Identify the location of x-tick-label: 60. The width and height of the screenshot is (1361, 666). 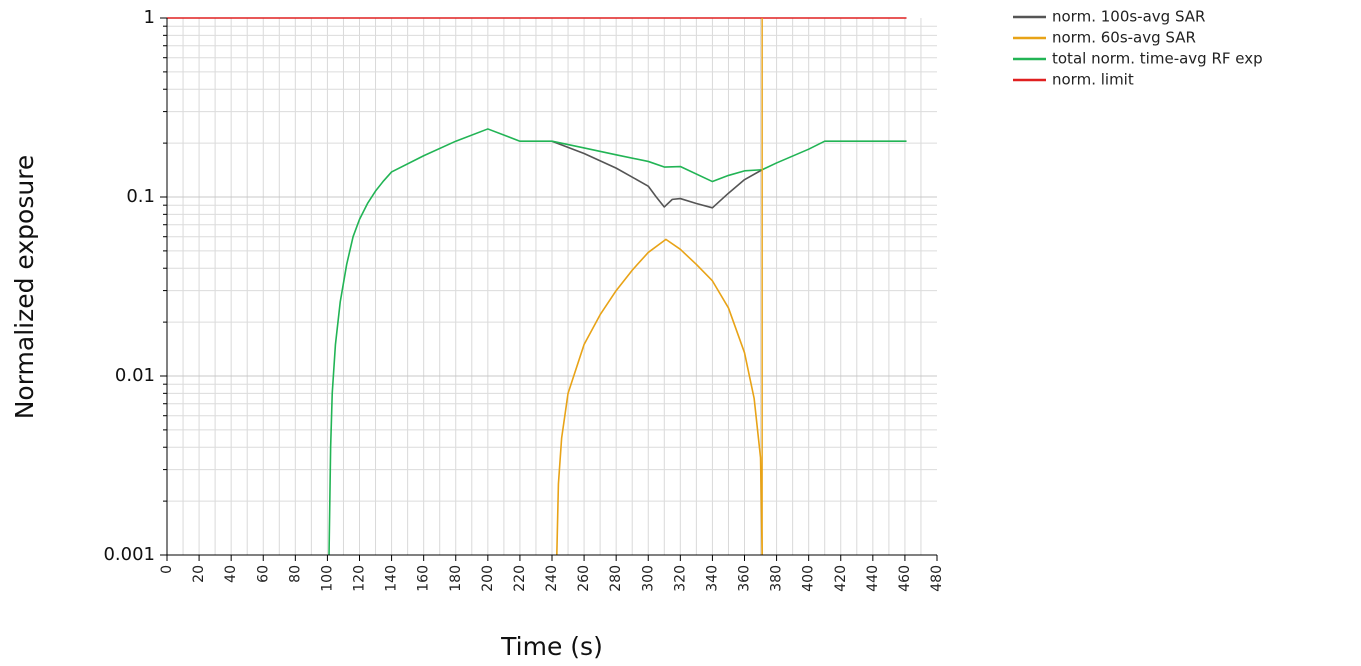
(263, 574).